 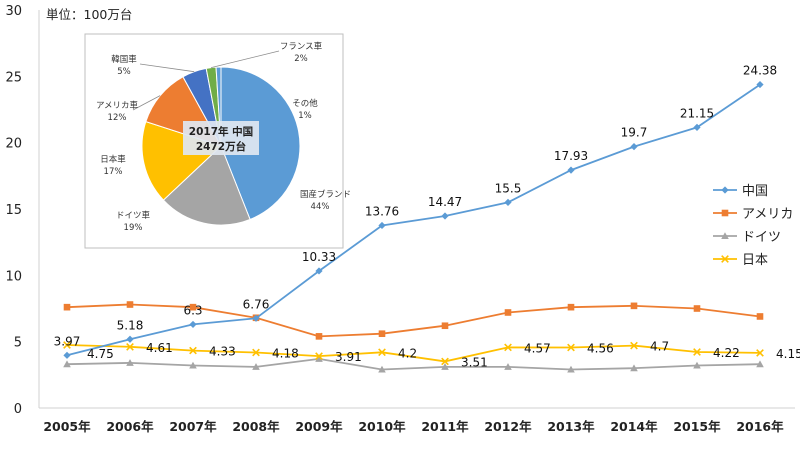 What do you see at coordinates (221, 146) in the screenshot?
I see `pie-center-value: 2472万台` at bounding box center [221, 146].